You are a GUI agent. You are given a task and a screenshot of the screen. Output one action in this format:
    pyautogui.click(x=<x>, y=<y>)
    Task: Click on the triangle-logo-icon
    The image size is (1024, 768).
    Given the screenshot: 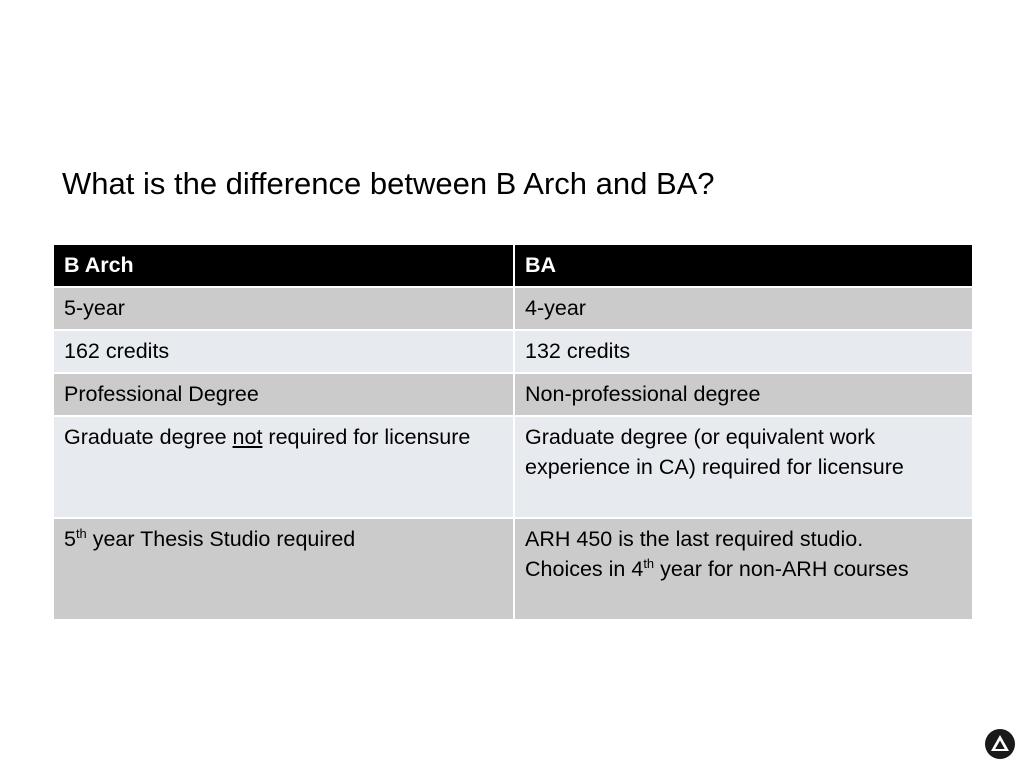 What is the action you would take?
    pyautogui.click(x=1000, y=744)
    